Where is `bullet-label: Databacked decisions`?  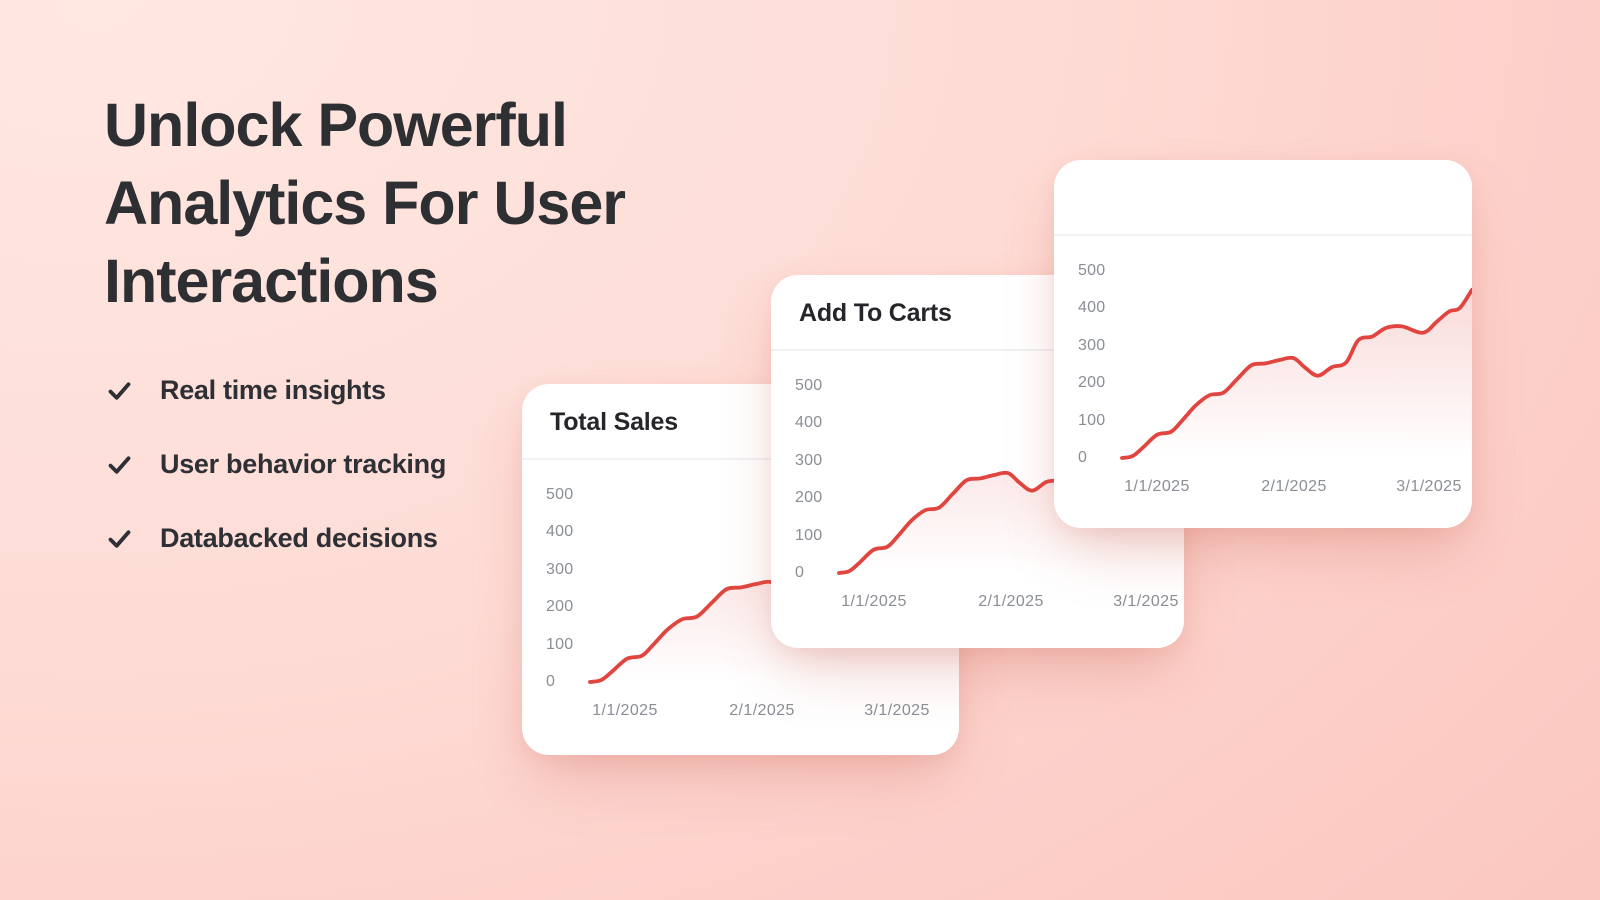 bullet-label: Databacked decisions is located at coordinates (299, 537).